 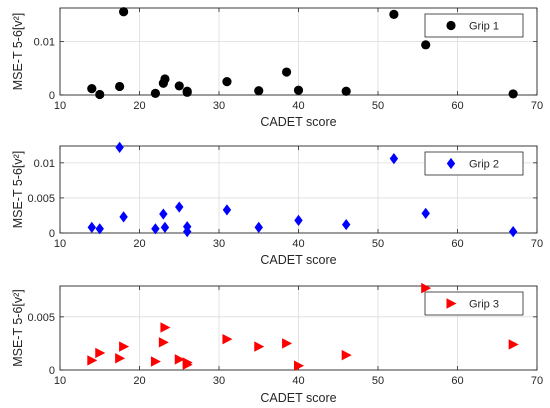 What do you see at coordinates (484, 27) in the screenshot?
I see `legend-label: Grip 1` at bounding box center [484, 27].